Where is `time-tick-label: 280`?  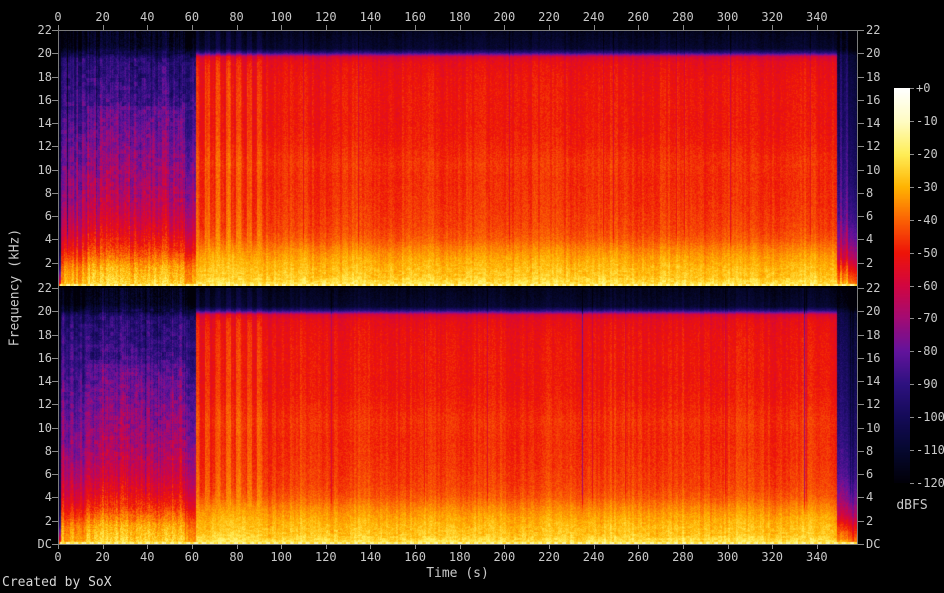 time-tick-label: 280 is located at coordinates (683, 557).